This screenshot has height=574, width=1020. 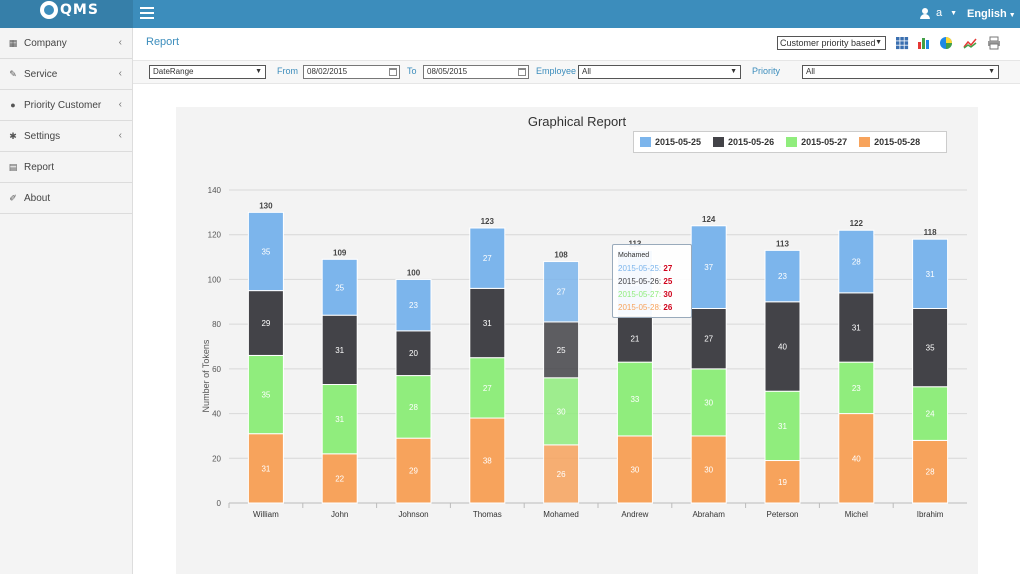 What do you see at coordinates (487, 514) in the screenshot?
I see `x-tick-label: Thomas` at bounding box center [487, 514].